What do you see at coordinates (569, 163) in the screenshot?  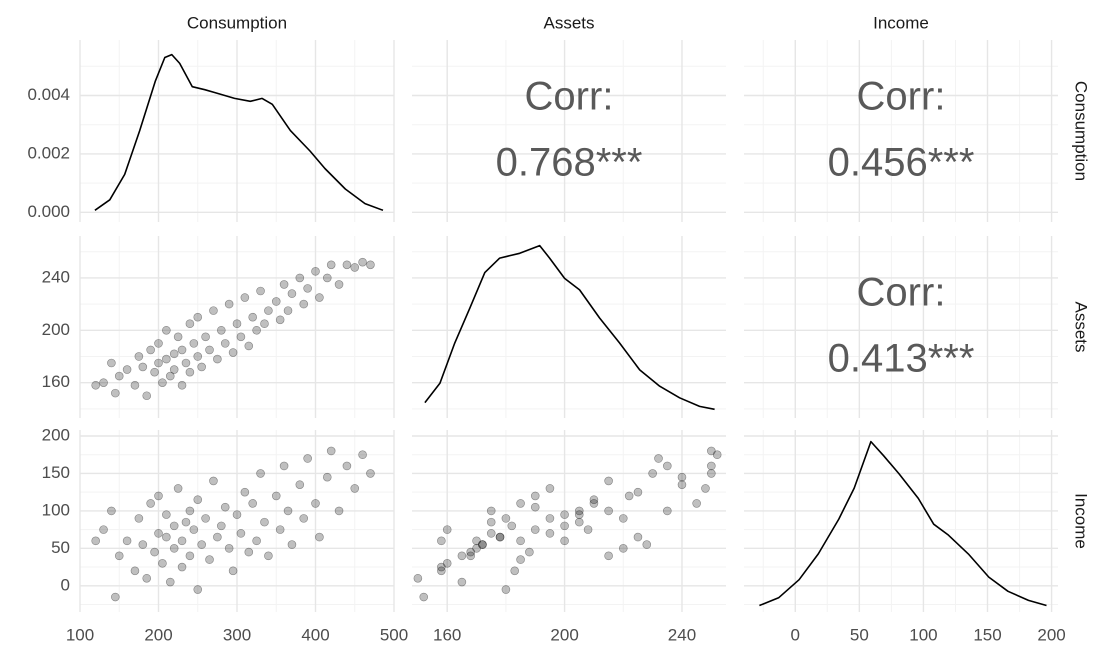 I see `corr-value: 0.768***` at bounding box center [569, 163].